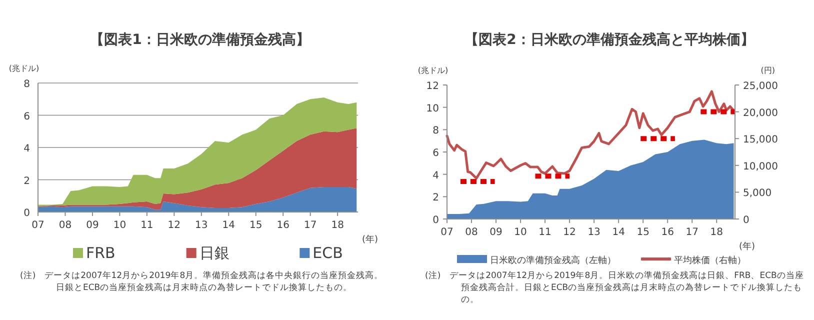  I want to click on y-tick-label: 10, so click(432, 108).